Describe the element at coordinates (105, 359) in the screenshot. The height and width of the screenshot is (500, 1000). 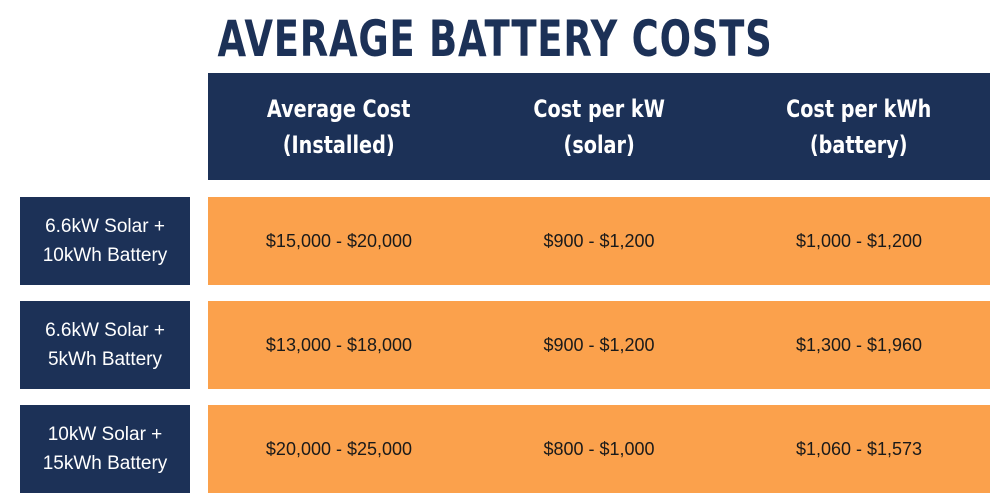
I see `row-label-line2: 5kWh Battery` at that location.